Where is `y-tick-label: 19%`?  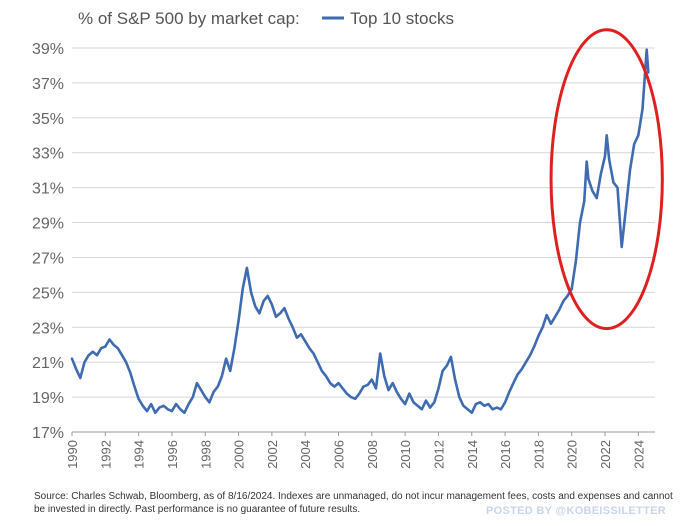
y-tick-label: 19% is located at coordinates (48, 398).